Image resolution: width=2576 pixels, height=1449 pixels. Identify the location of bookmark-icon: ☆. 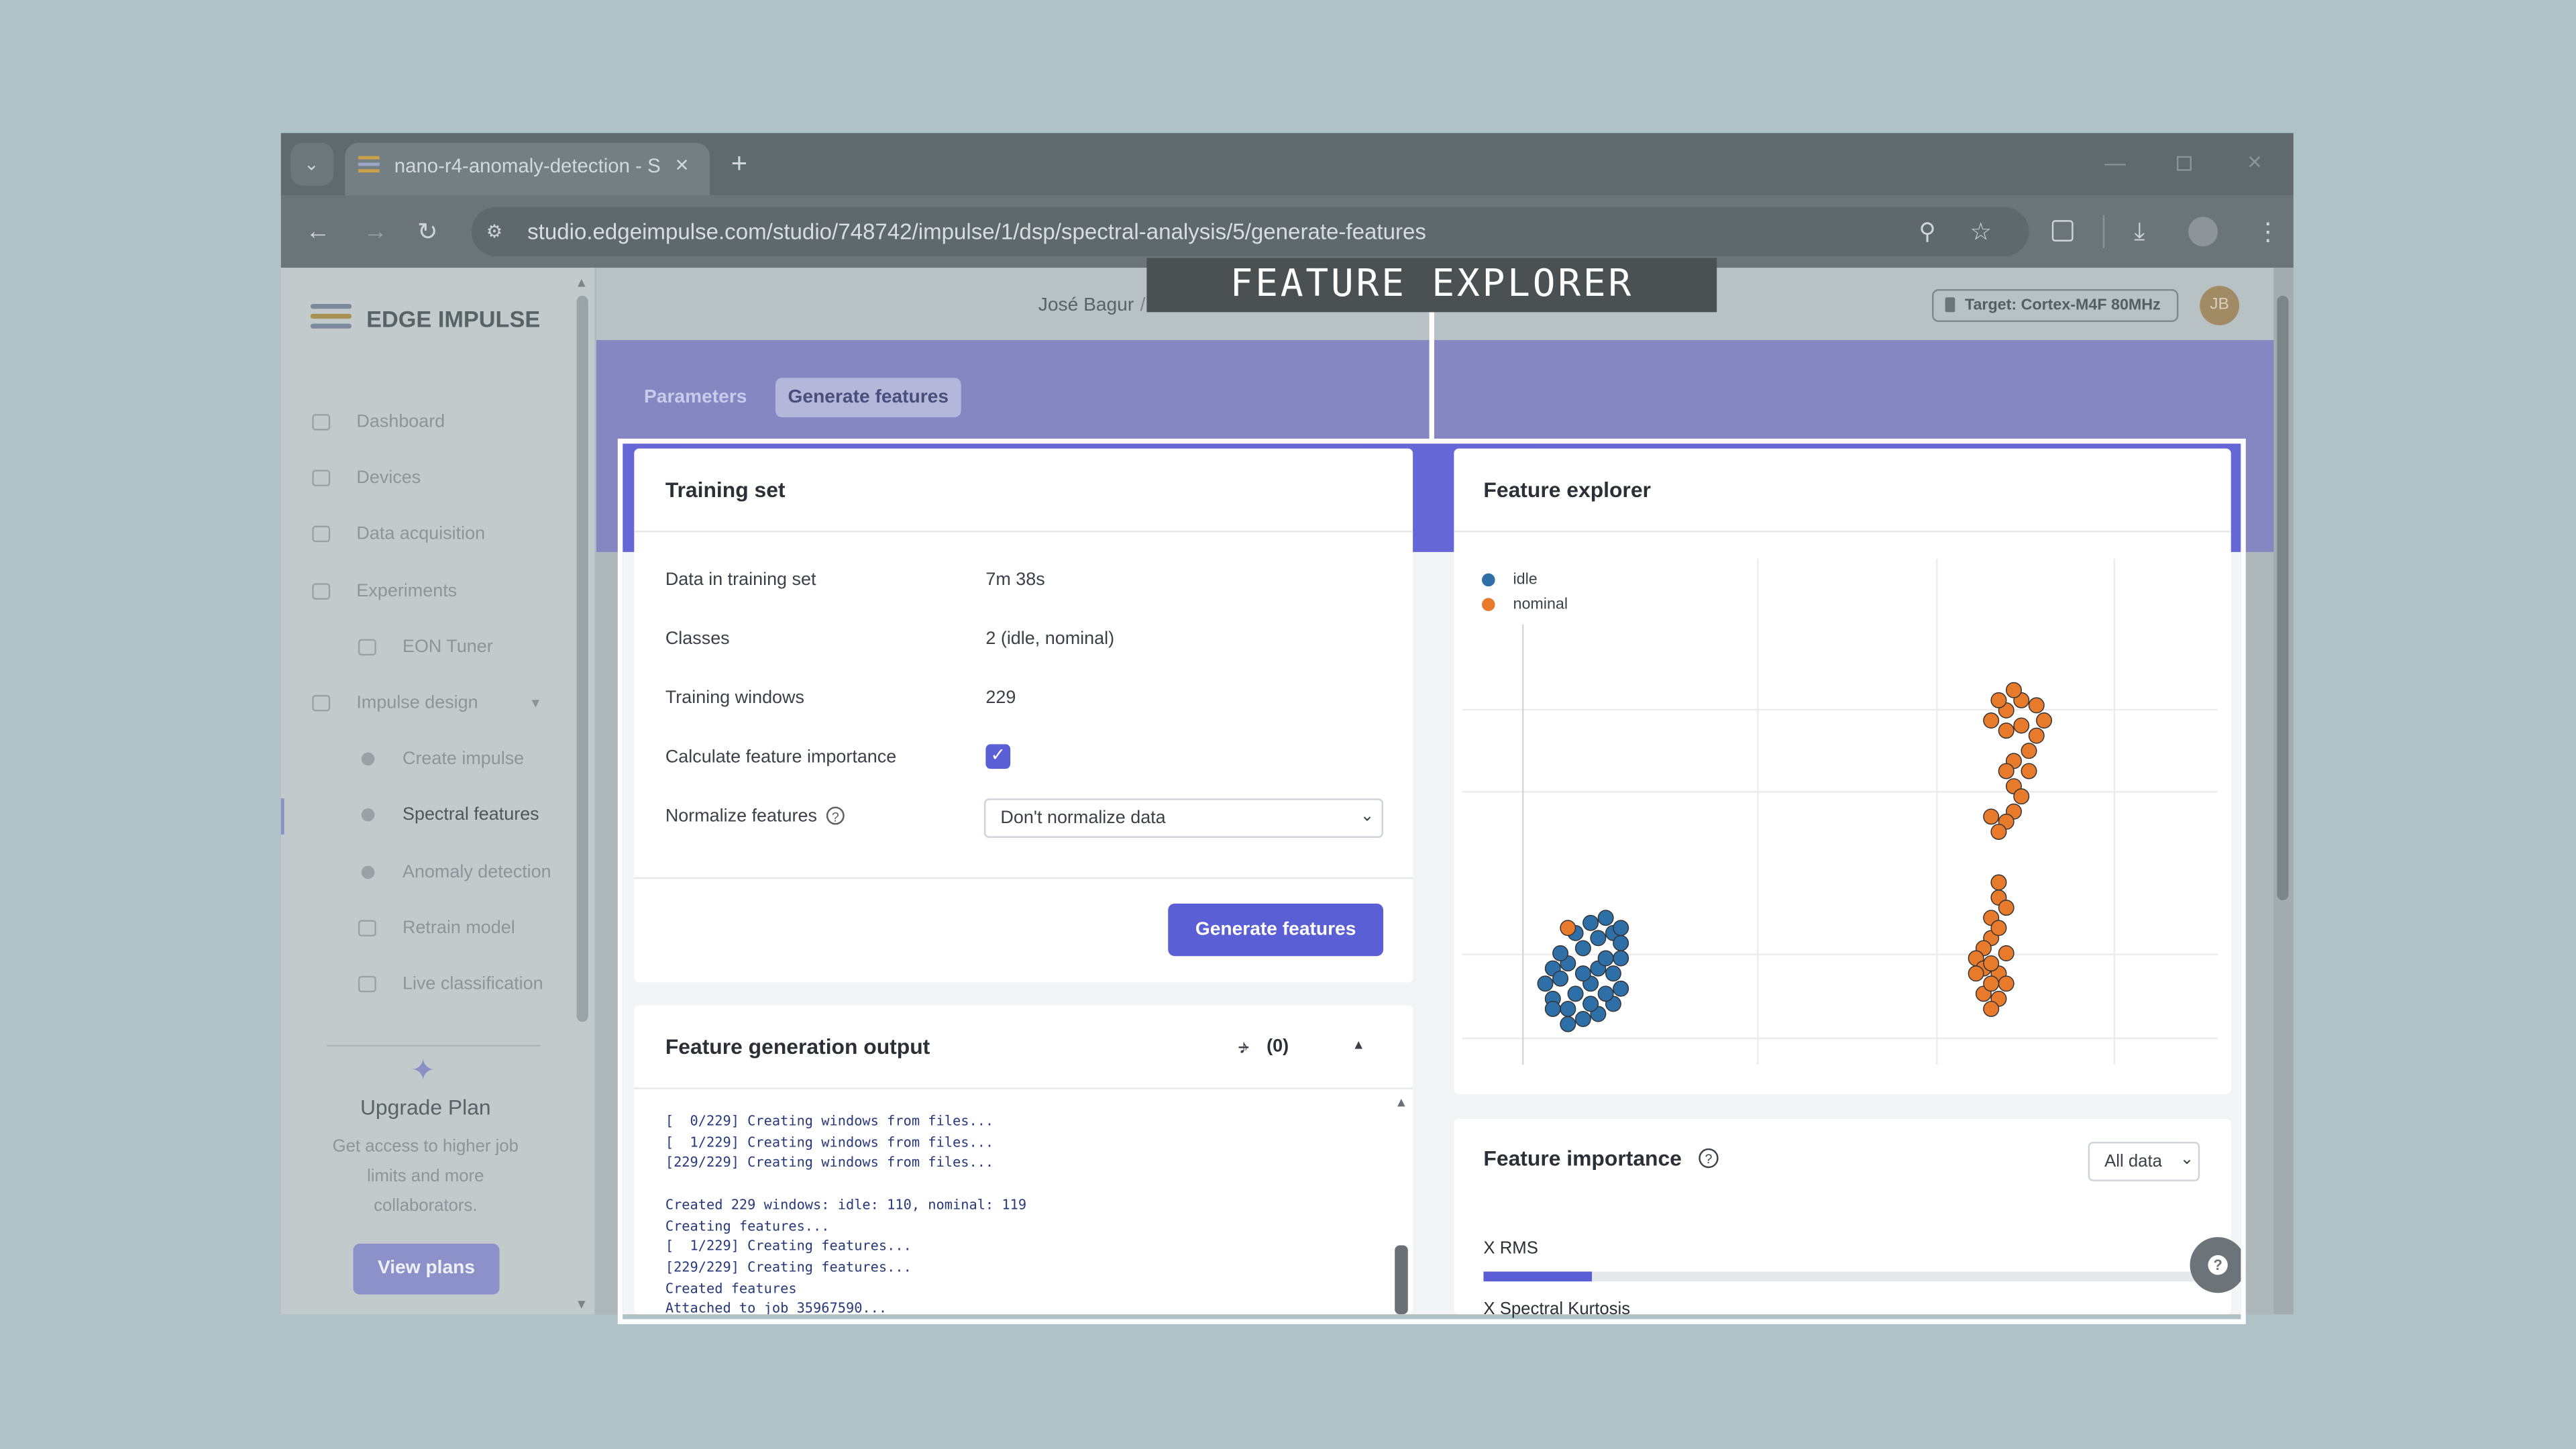
(1981, 232).